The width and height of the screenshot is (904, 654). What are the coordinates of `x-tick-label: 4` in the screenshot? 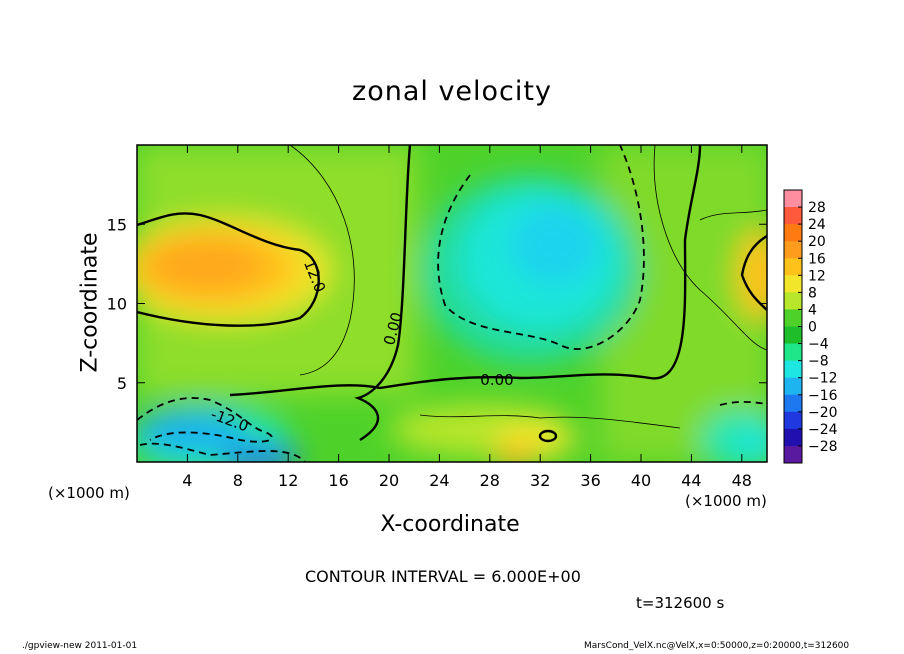 It's located at (187, 480).